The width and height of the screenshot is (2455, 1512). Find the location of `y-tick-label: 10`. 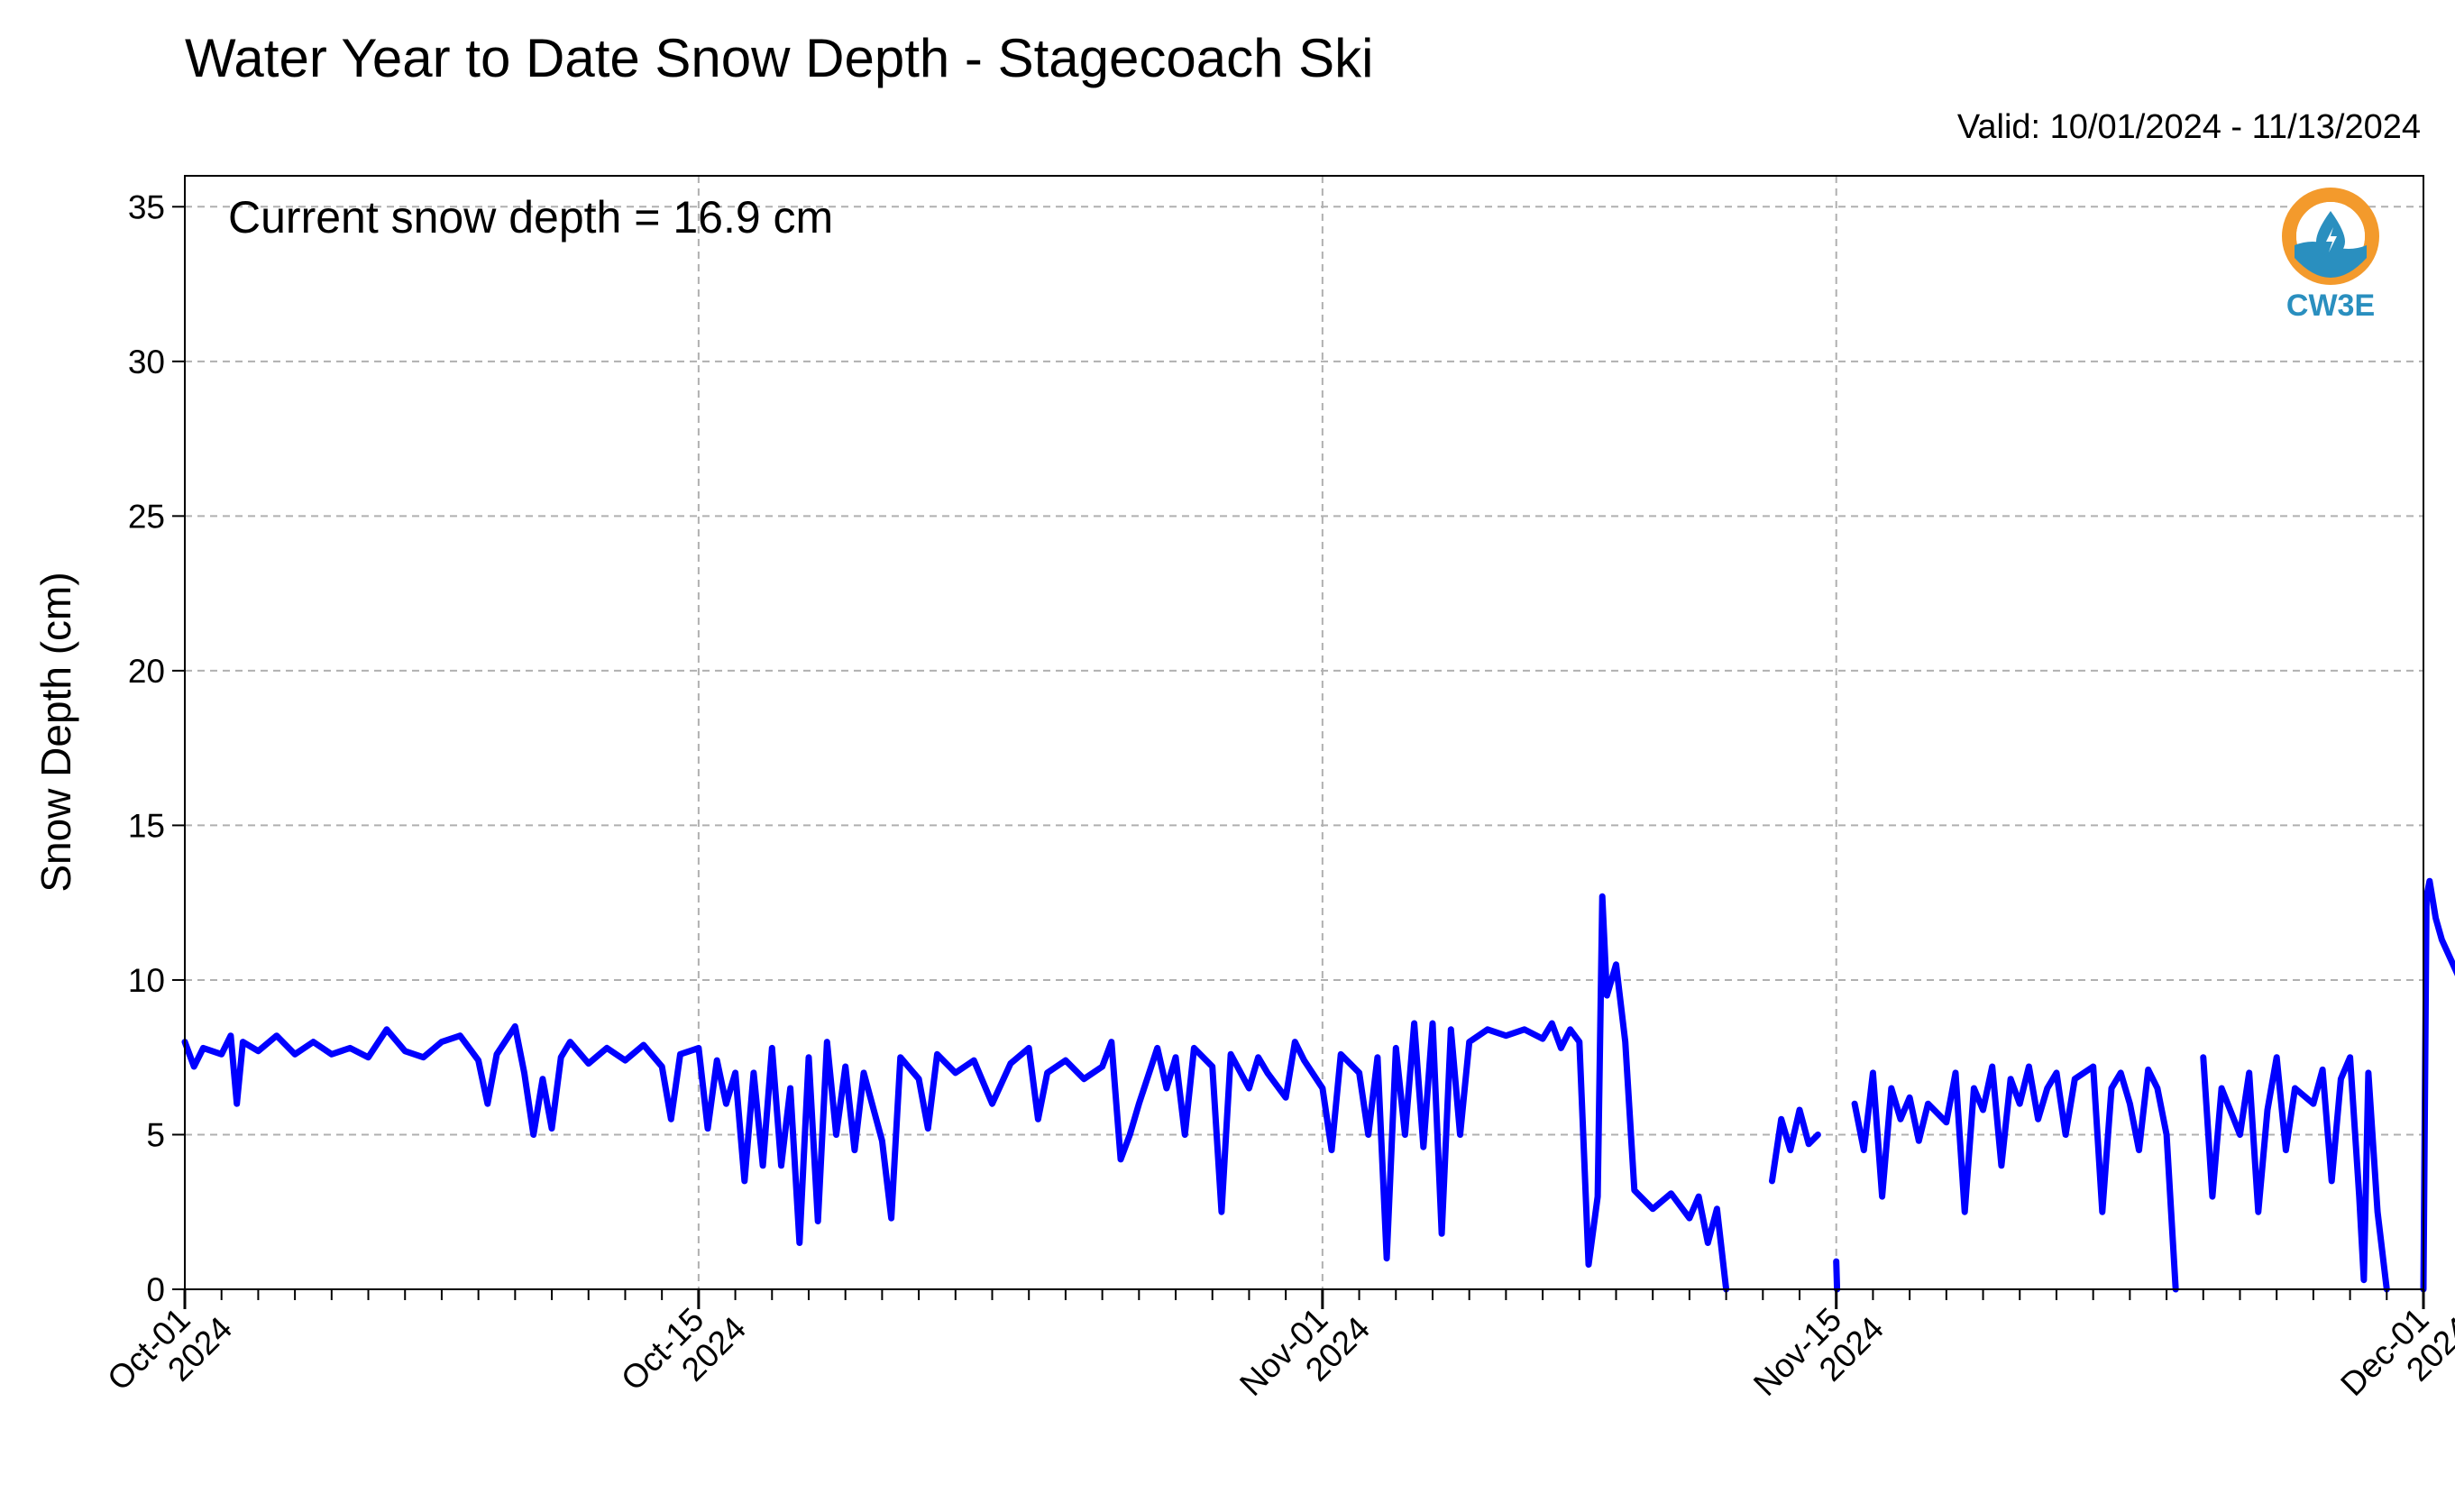

y-tick-label: 10 is located at coordinates (146, 980).